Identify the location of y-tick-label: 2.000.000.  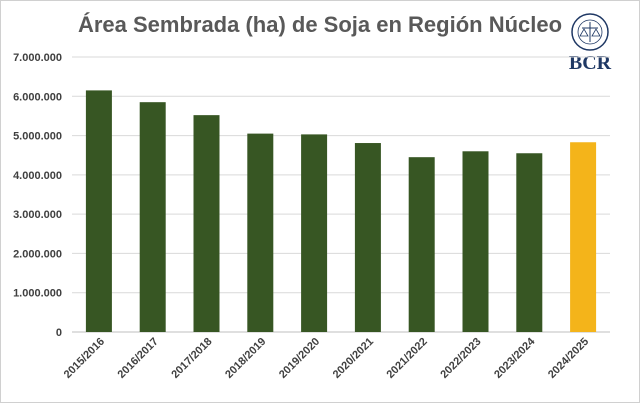
(37, 254).